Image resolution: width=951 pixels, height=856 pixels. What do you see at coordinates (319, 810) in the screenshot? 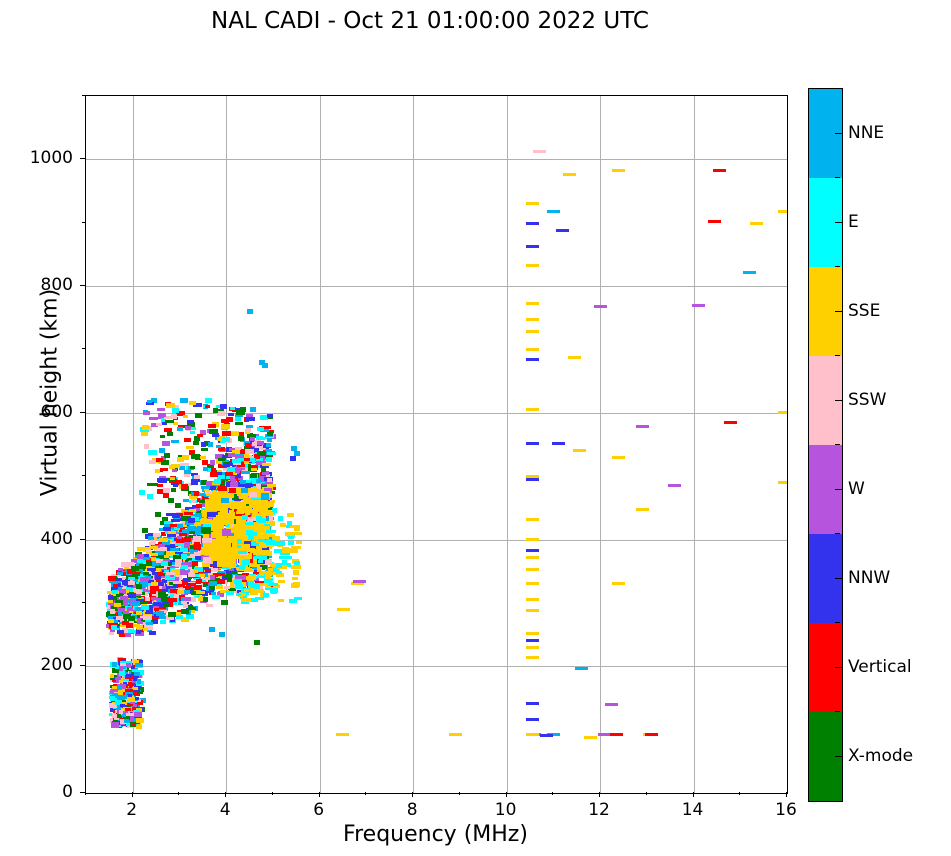
I see `x-axis-tick-label: 6` at bounding box center [319, 810].